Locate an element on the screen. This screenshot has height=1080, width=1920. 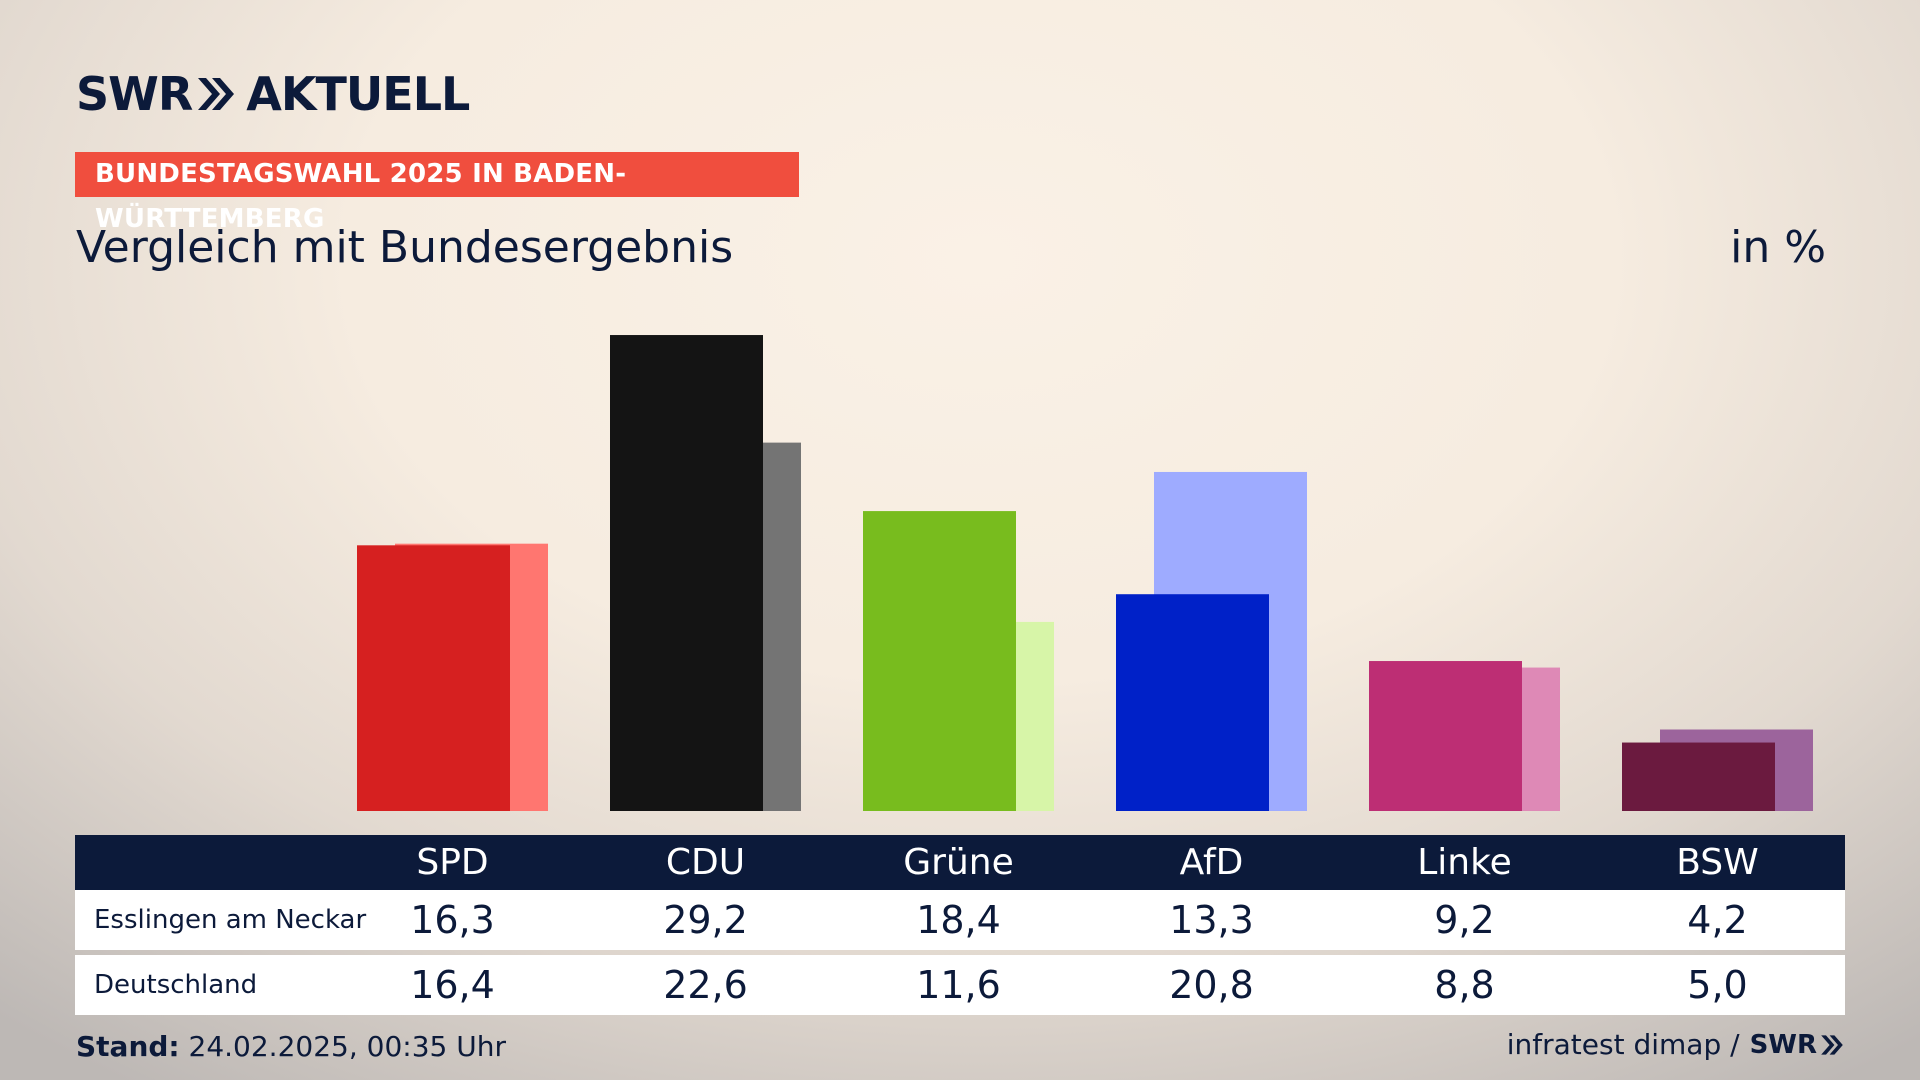
header-gr-ne: Grüne is located at coordinates (958, 862).